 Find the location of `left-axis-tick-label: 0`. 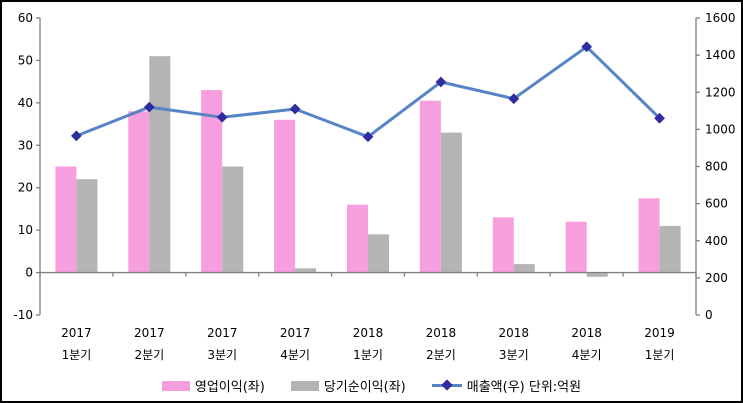

left-axis-tick-label: 0 is located at coordinates (29, 273).